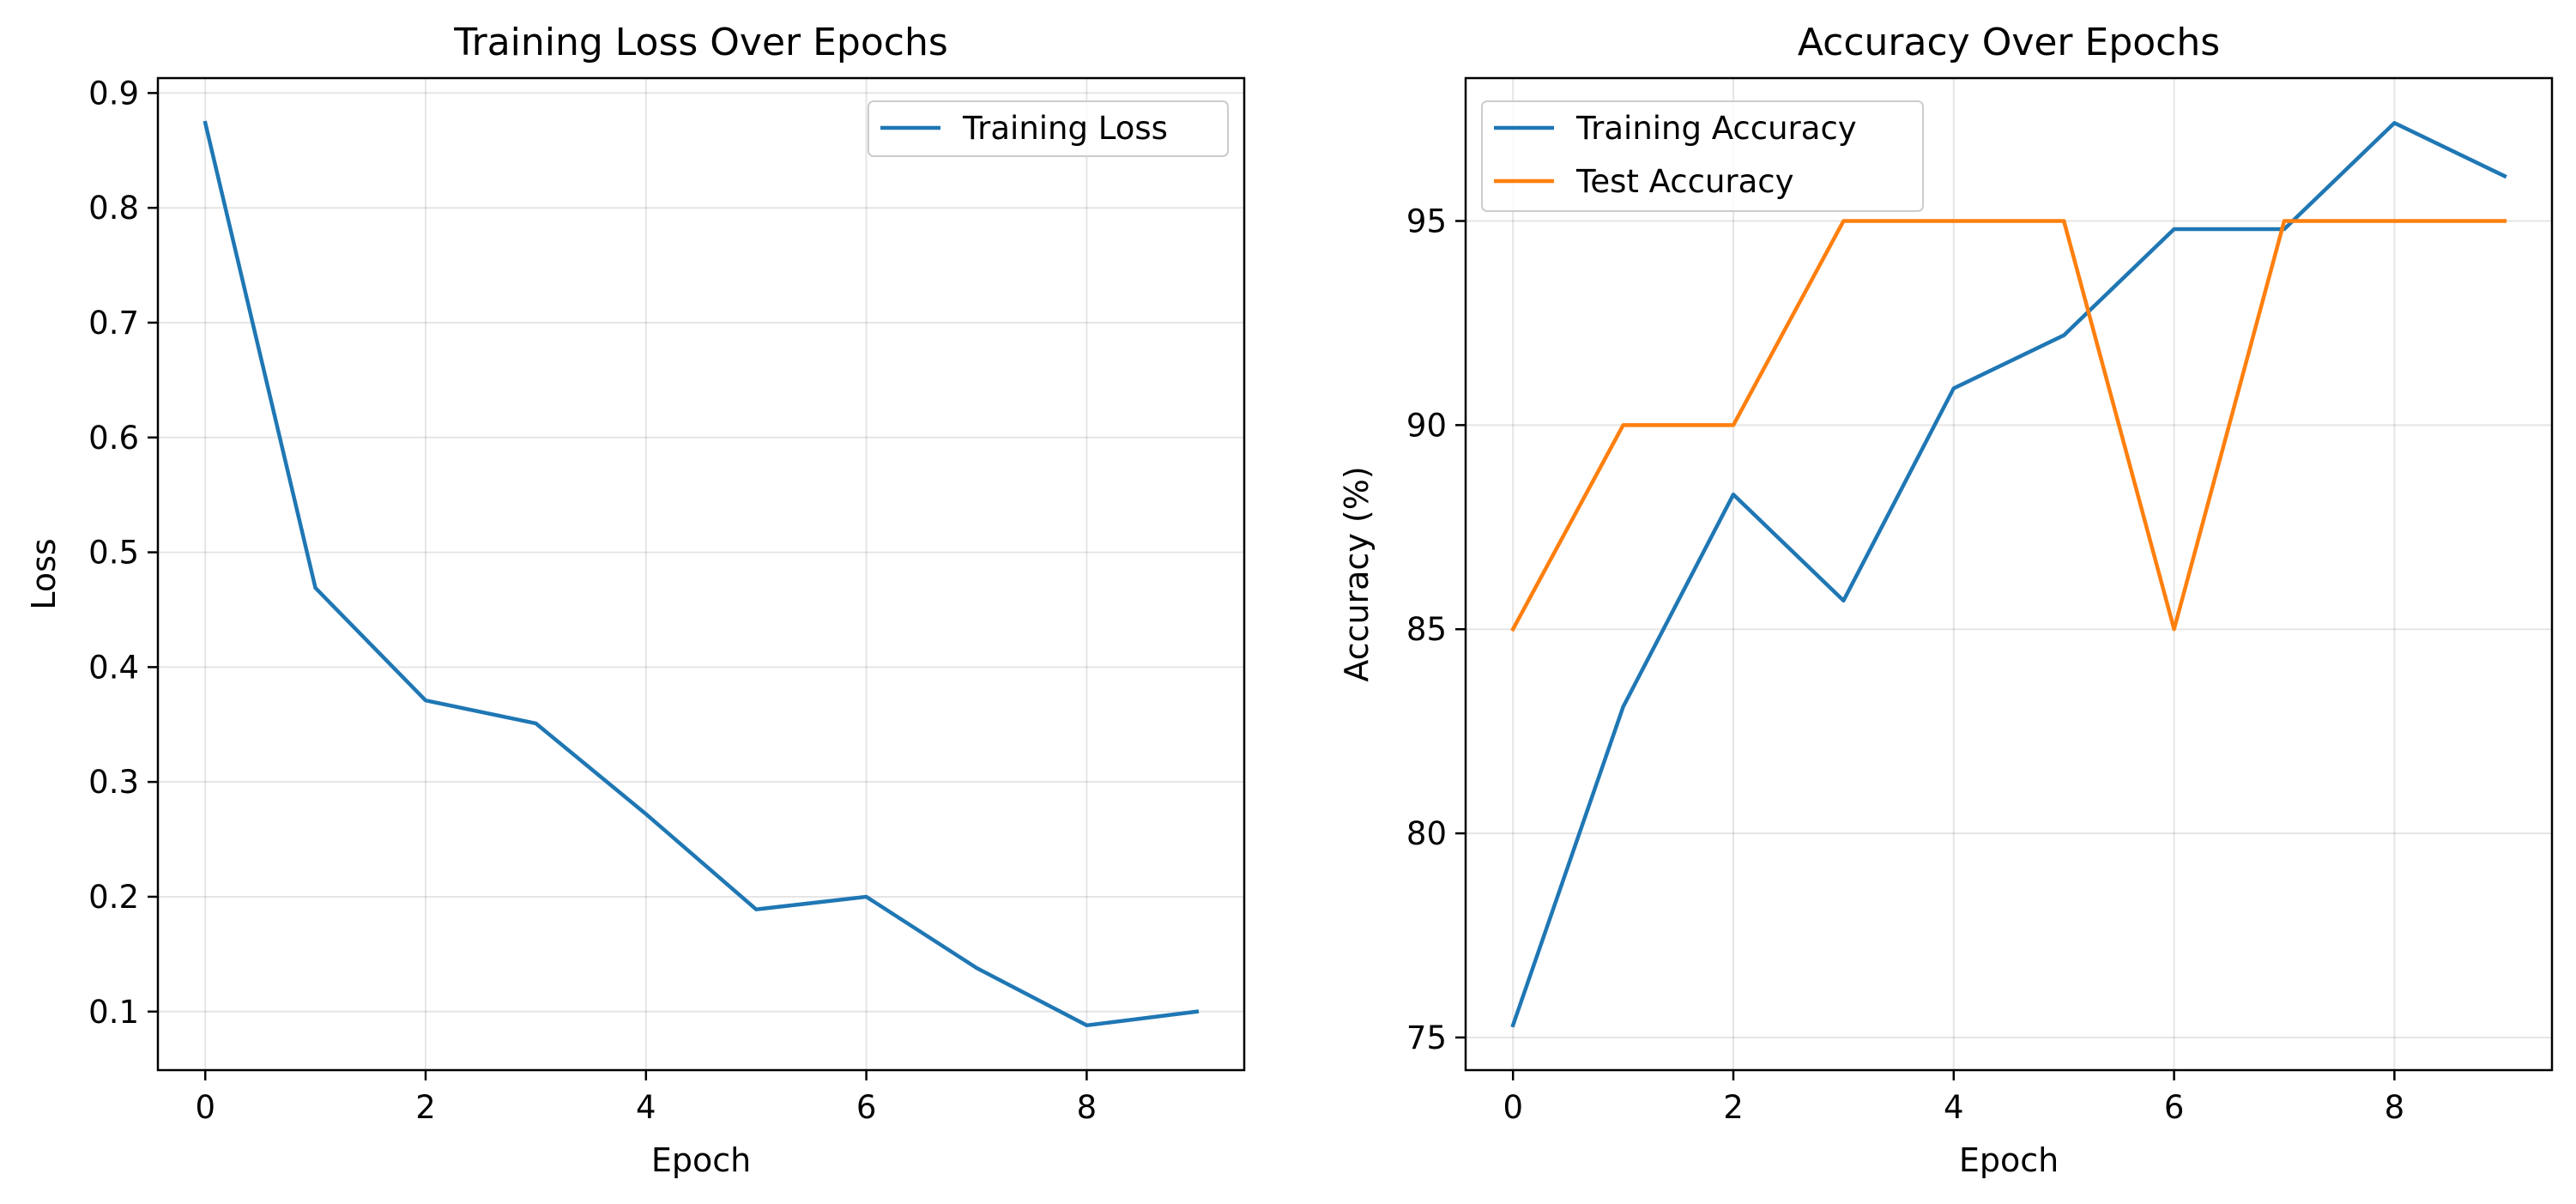 The width and height of the screenshot is (2576, 1204). What do you see at coordinates (1426, 425) in the screenshot?
I see `y-tick-label: 90` at bounding box center [1426, 425].